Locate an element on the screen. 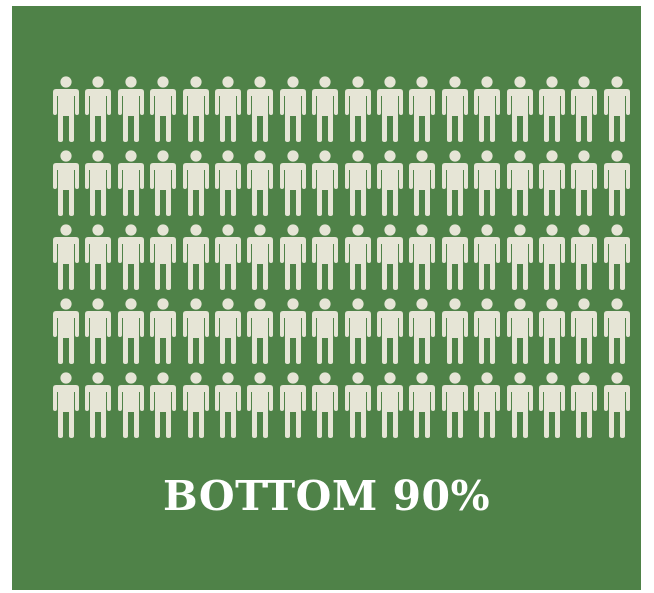 This screenshot has width=654, height=593. population-label: BOTTOM 90% is located at coordinates (326, 496).